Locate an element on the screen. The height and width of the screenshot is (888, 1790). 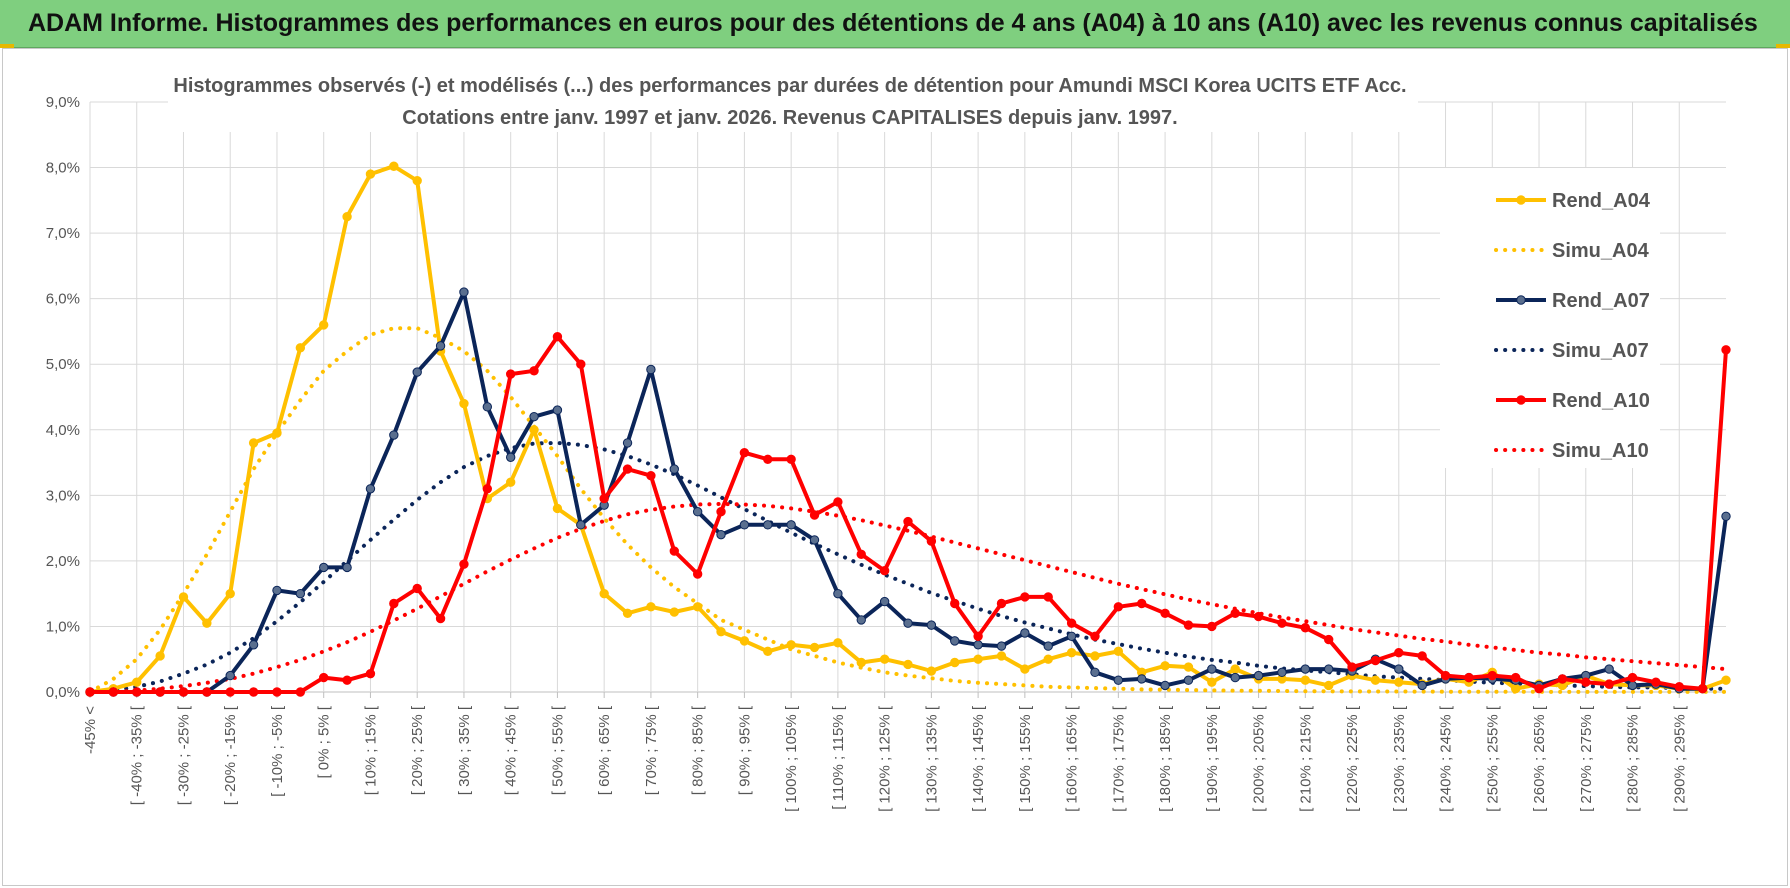
x-tick-label: [ 260% ; 265% [ is located at coordinates (1539, 758).